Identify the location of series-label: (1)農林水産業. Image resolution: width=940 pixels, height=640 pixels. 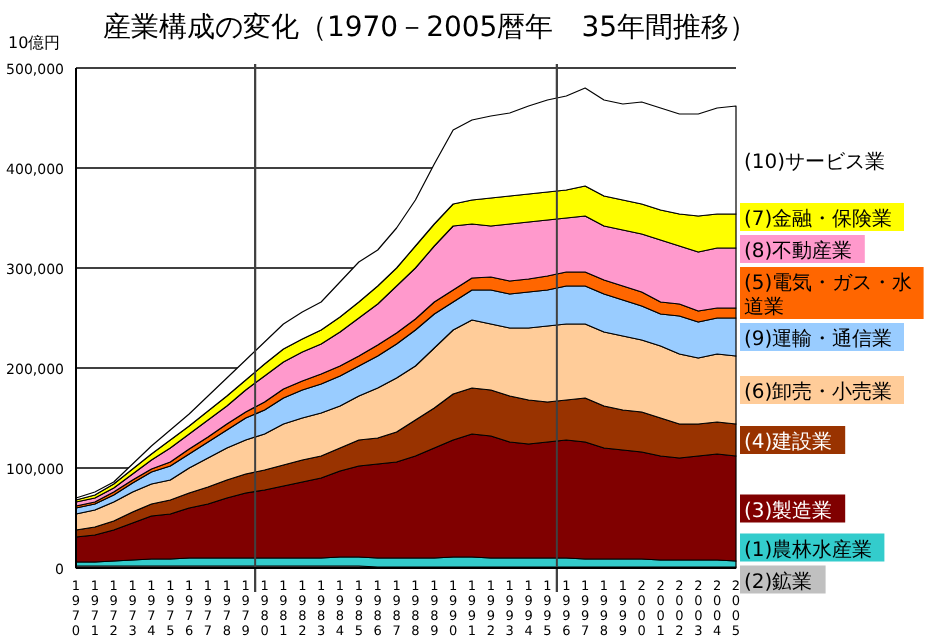
(808, 549).